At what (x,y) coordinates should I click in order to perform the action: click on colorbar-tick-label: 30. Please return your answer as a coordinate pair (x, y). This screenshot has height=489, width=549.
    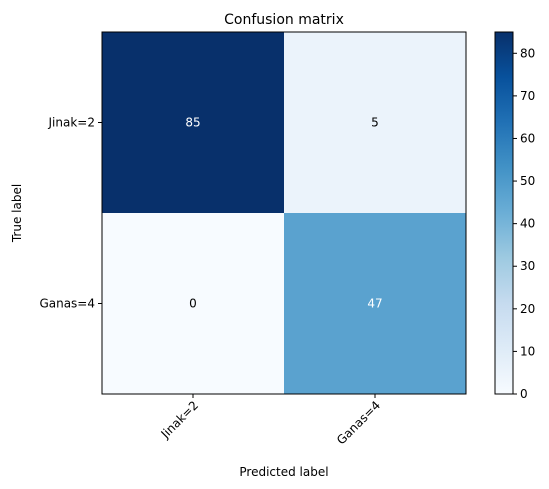
    Looking at the image, I should click on (527, 266).